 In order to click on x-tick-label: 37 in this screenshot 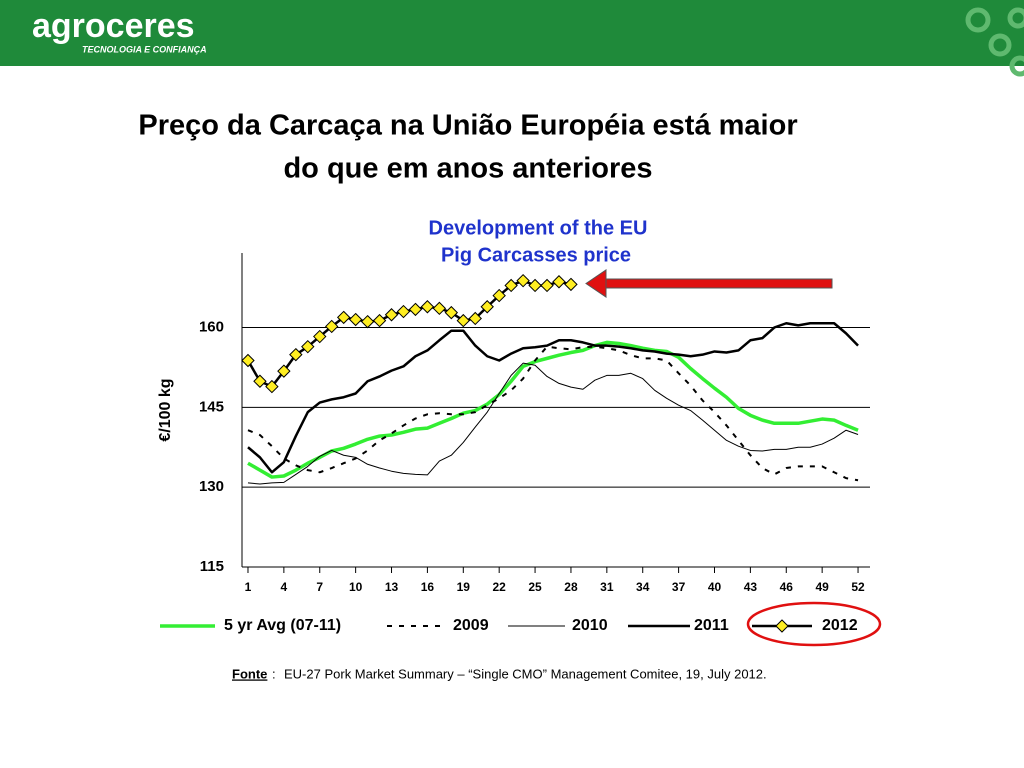, I will do `click(679, 587)`.